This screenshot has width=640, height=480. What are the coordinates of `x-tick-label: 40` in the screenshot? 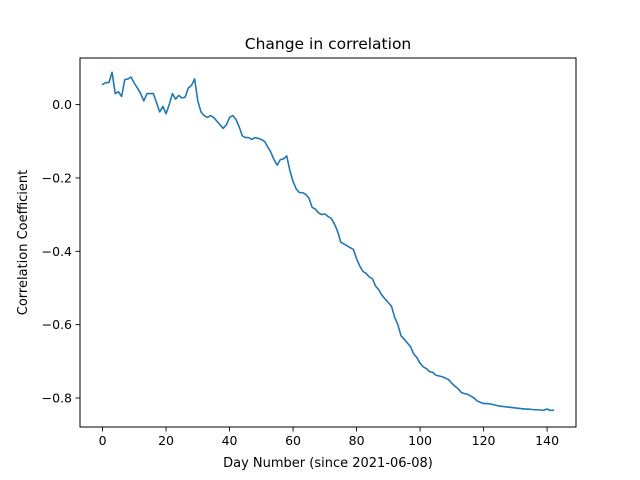 It's located at (230, 440).